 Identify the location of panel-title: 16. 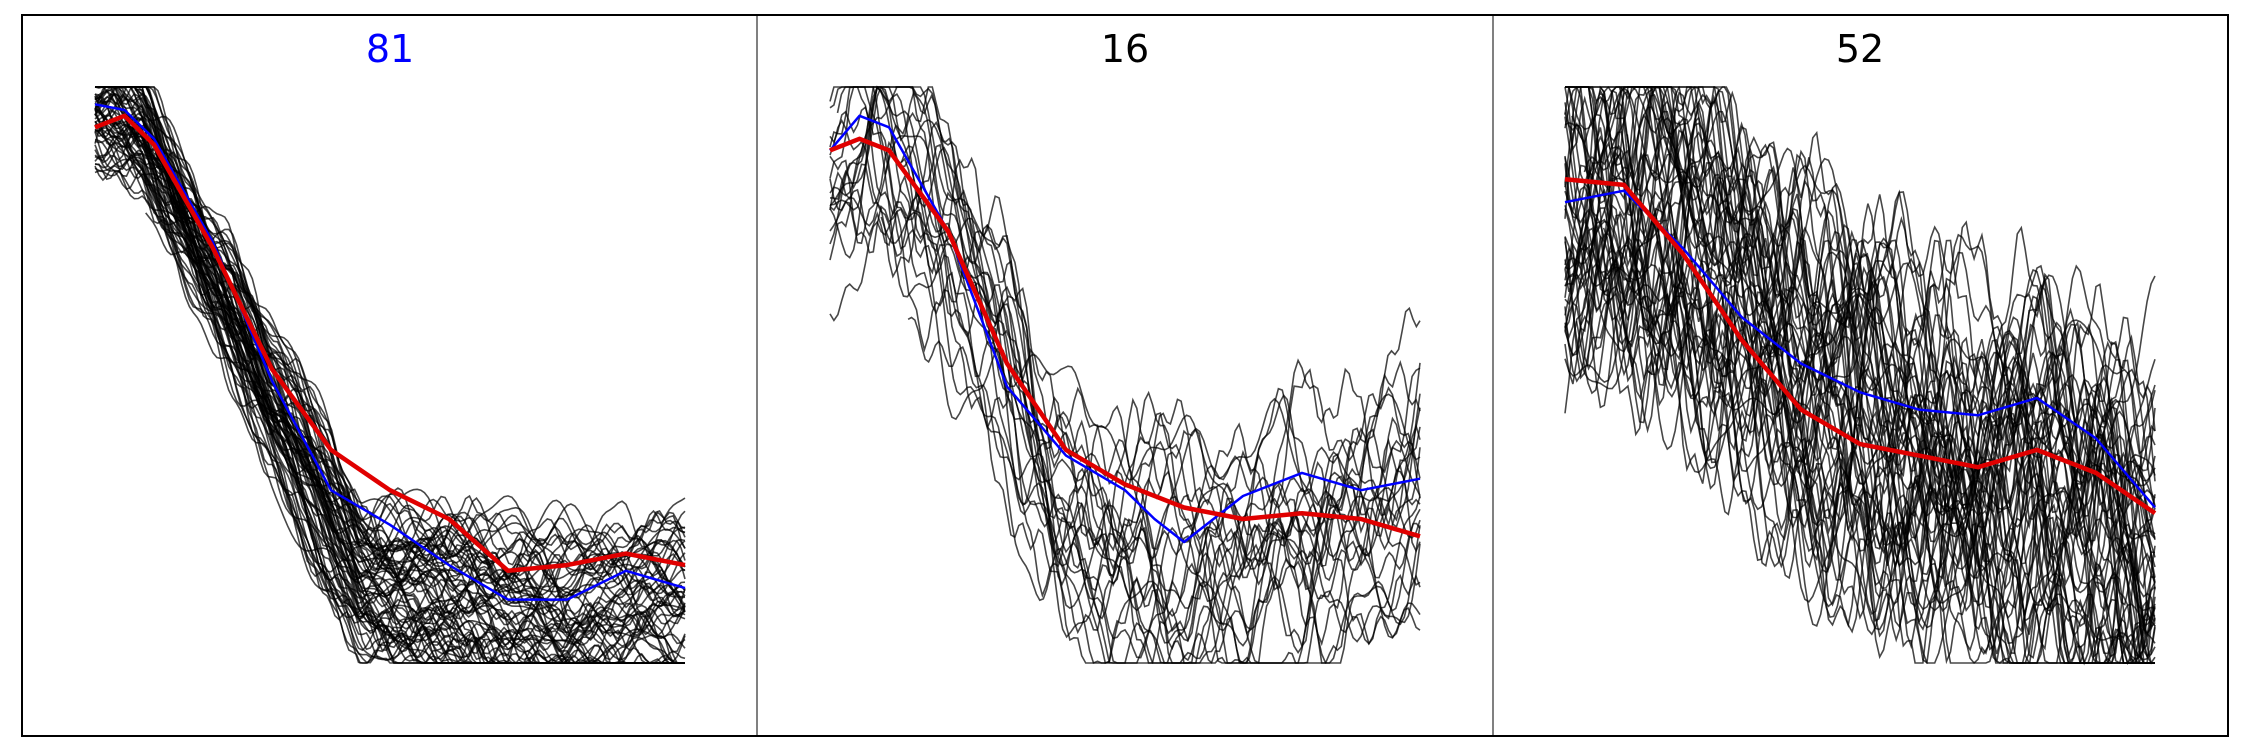
(1125, 49).